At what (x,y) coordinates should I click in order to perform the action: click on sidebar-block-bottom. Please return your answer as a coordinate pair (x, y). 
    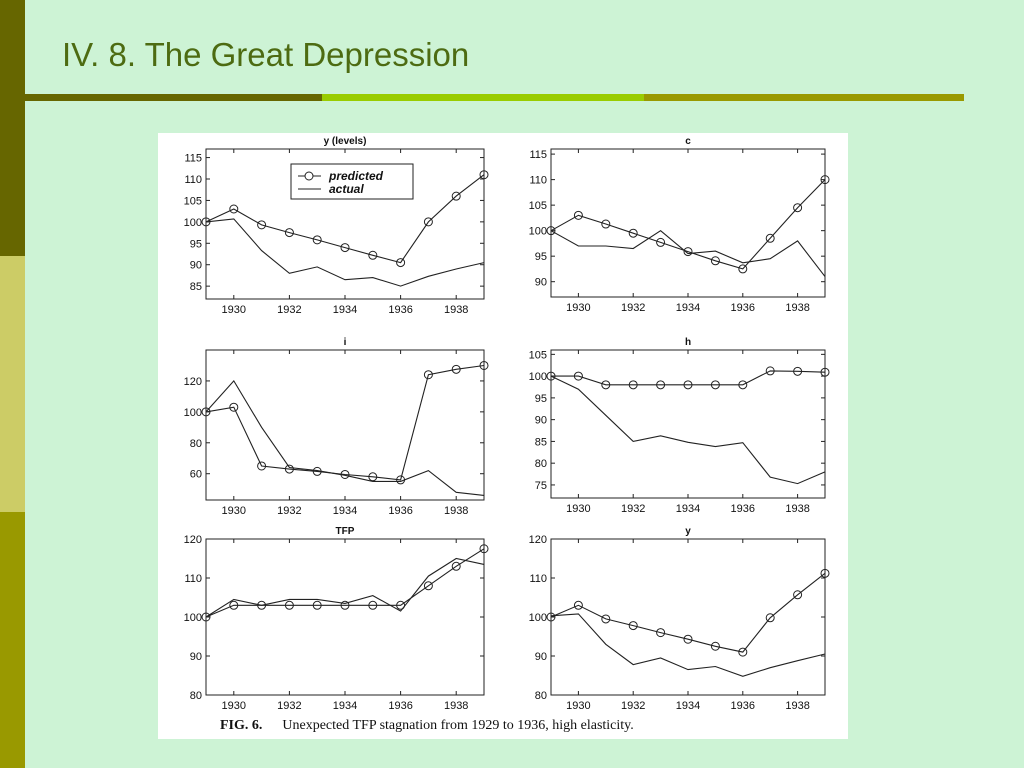
    Looking at the image, I should click on (12, 640).